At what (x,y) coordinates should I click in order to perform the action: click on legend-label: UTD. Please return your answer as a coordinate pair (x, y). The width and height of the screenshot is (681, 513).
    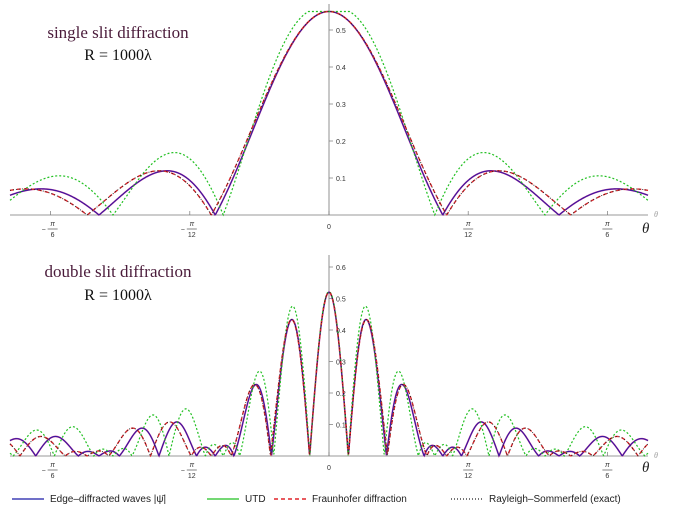
    Looking at the image, I should click on (255, 499).